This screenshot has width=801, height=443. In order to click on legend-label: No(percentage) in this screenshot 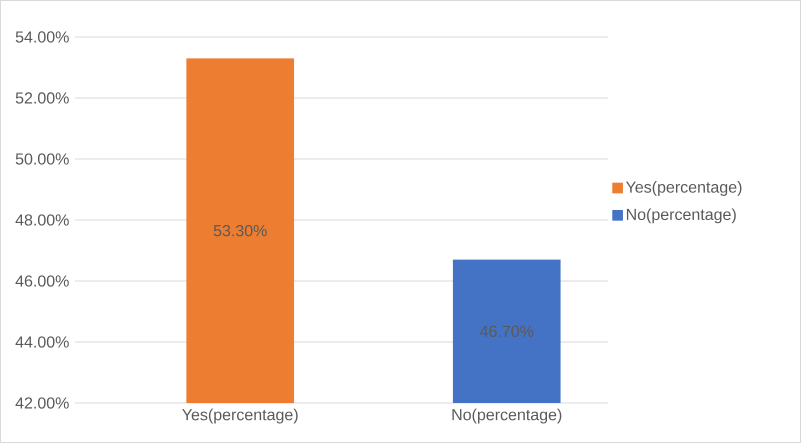, I will do `click(681, 216)`.